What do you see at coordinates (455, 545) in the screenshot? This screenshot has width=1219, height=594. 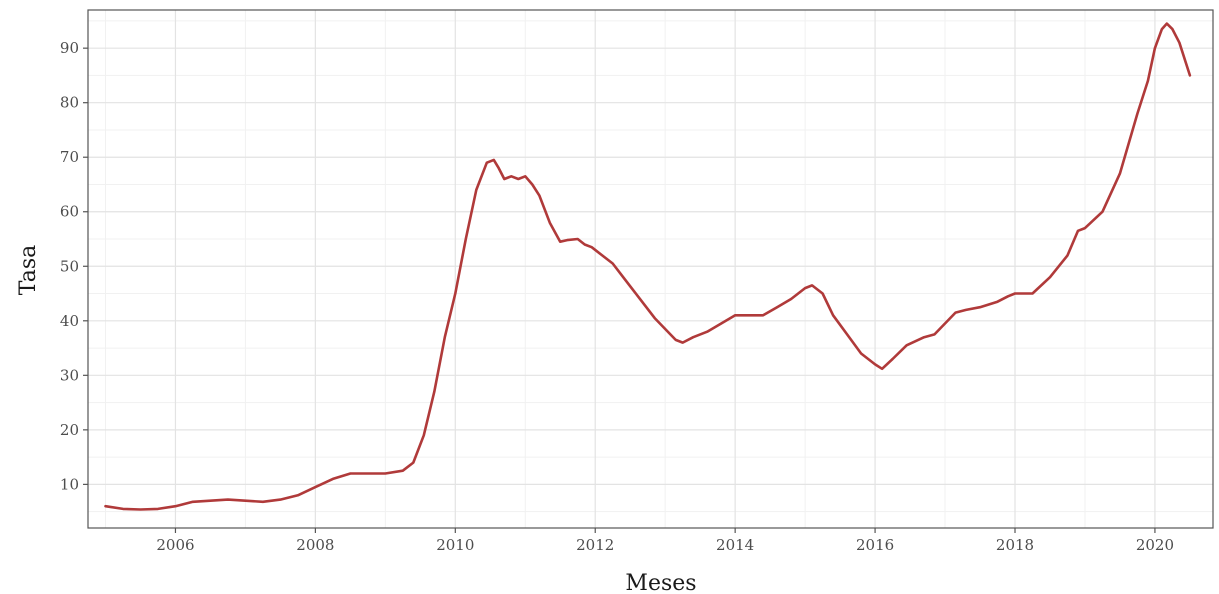 I see `x-tick-label: 2010` at bounding box center [455, 545].